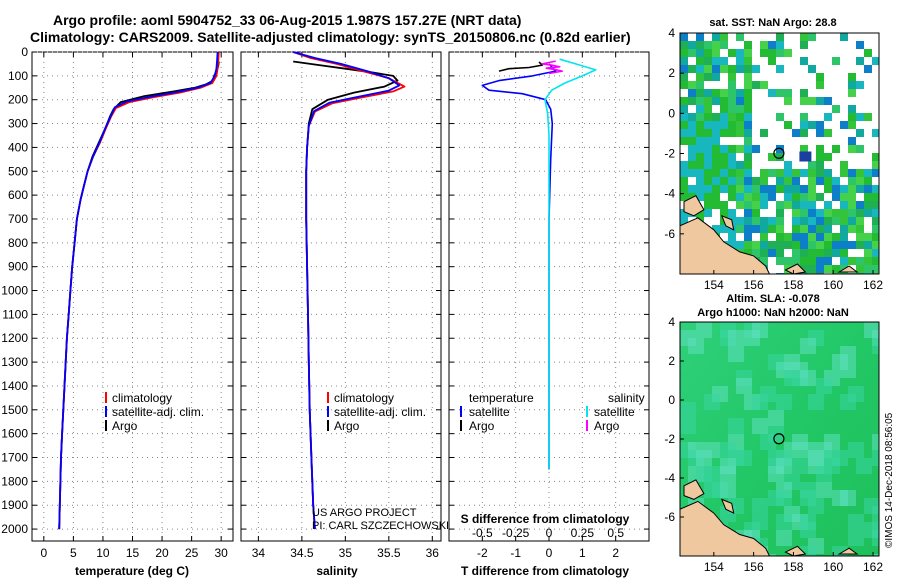 The width and height of the screenshot is (900, 580). I want to click on coastline, so click(725, 245).